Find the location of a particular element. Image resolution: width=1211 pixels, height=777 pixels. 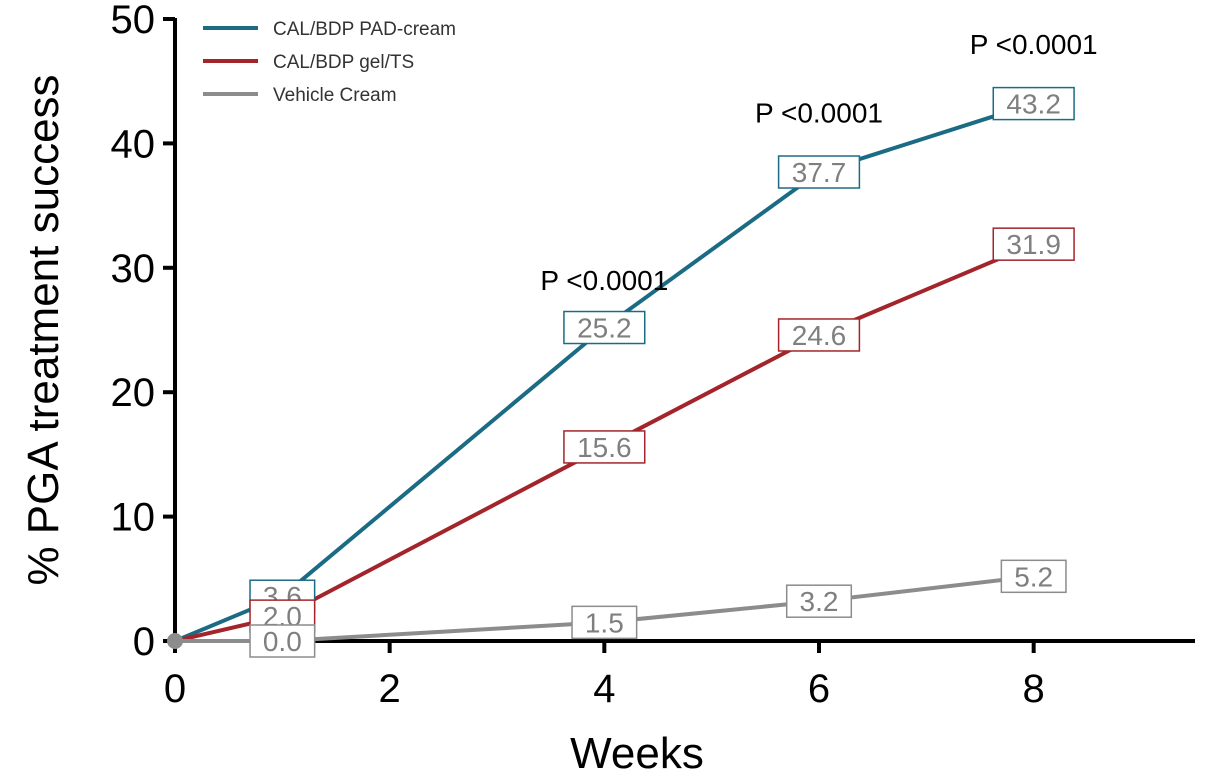

data-label: 43.2 is located at coordinates (1033, 104).